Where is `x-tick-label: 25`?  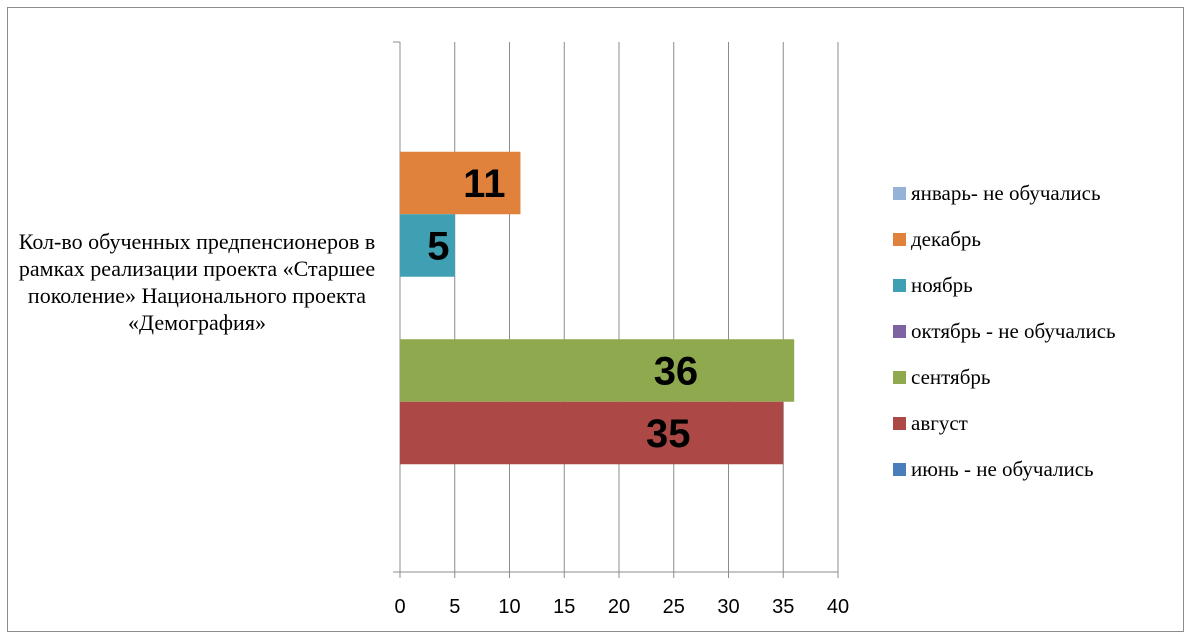
x-tick-label: 25 is located at coordinates (674, 607).